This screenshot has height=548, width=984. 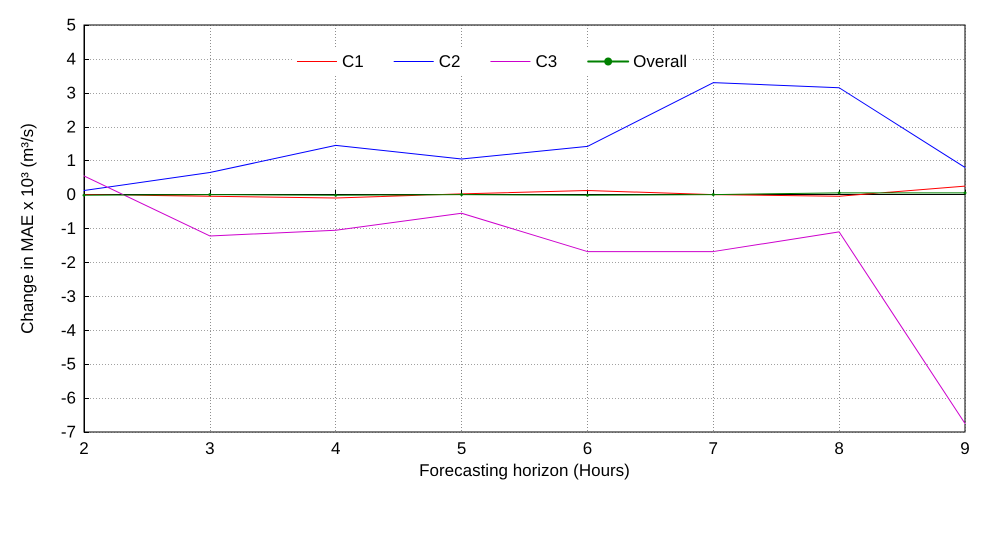 I want to click on legend-label: Overall, so click(x=660, y=61).